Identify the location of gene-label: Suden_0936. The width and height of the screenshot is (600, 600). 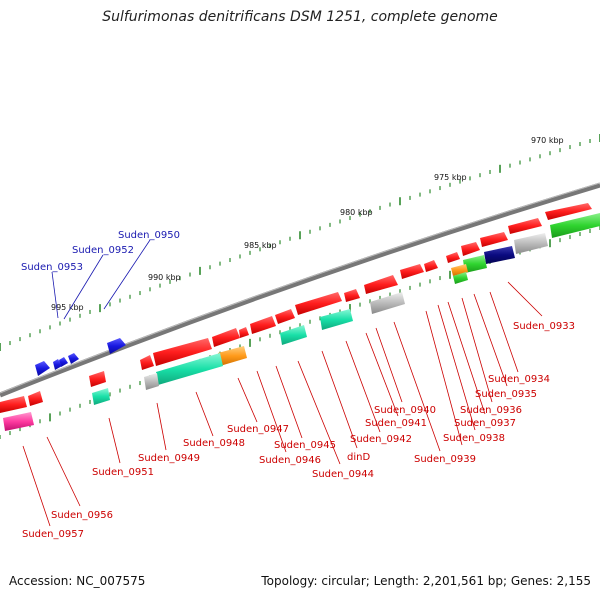
(491, 410).